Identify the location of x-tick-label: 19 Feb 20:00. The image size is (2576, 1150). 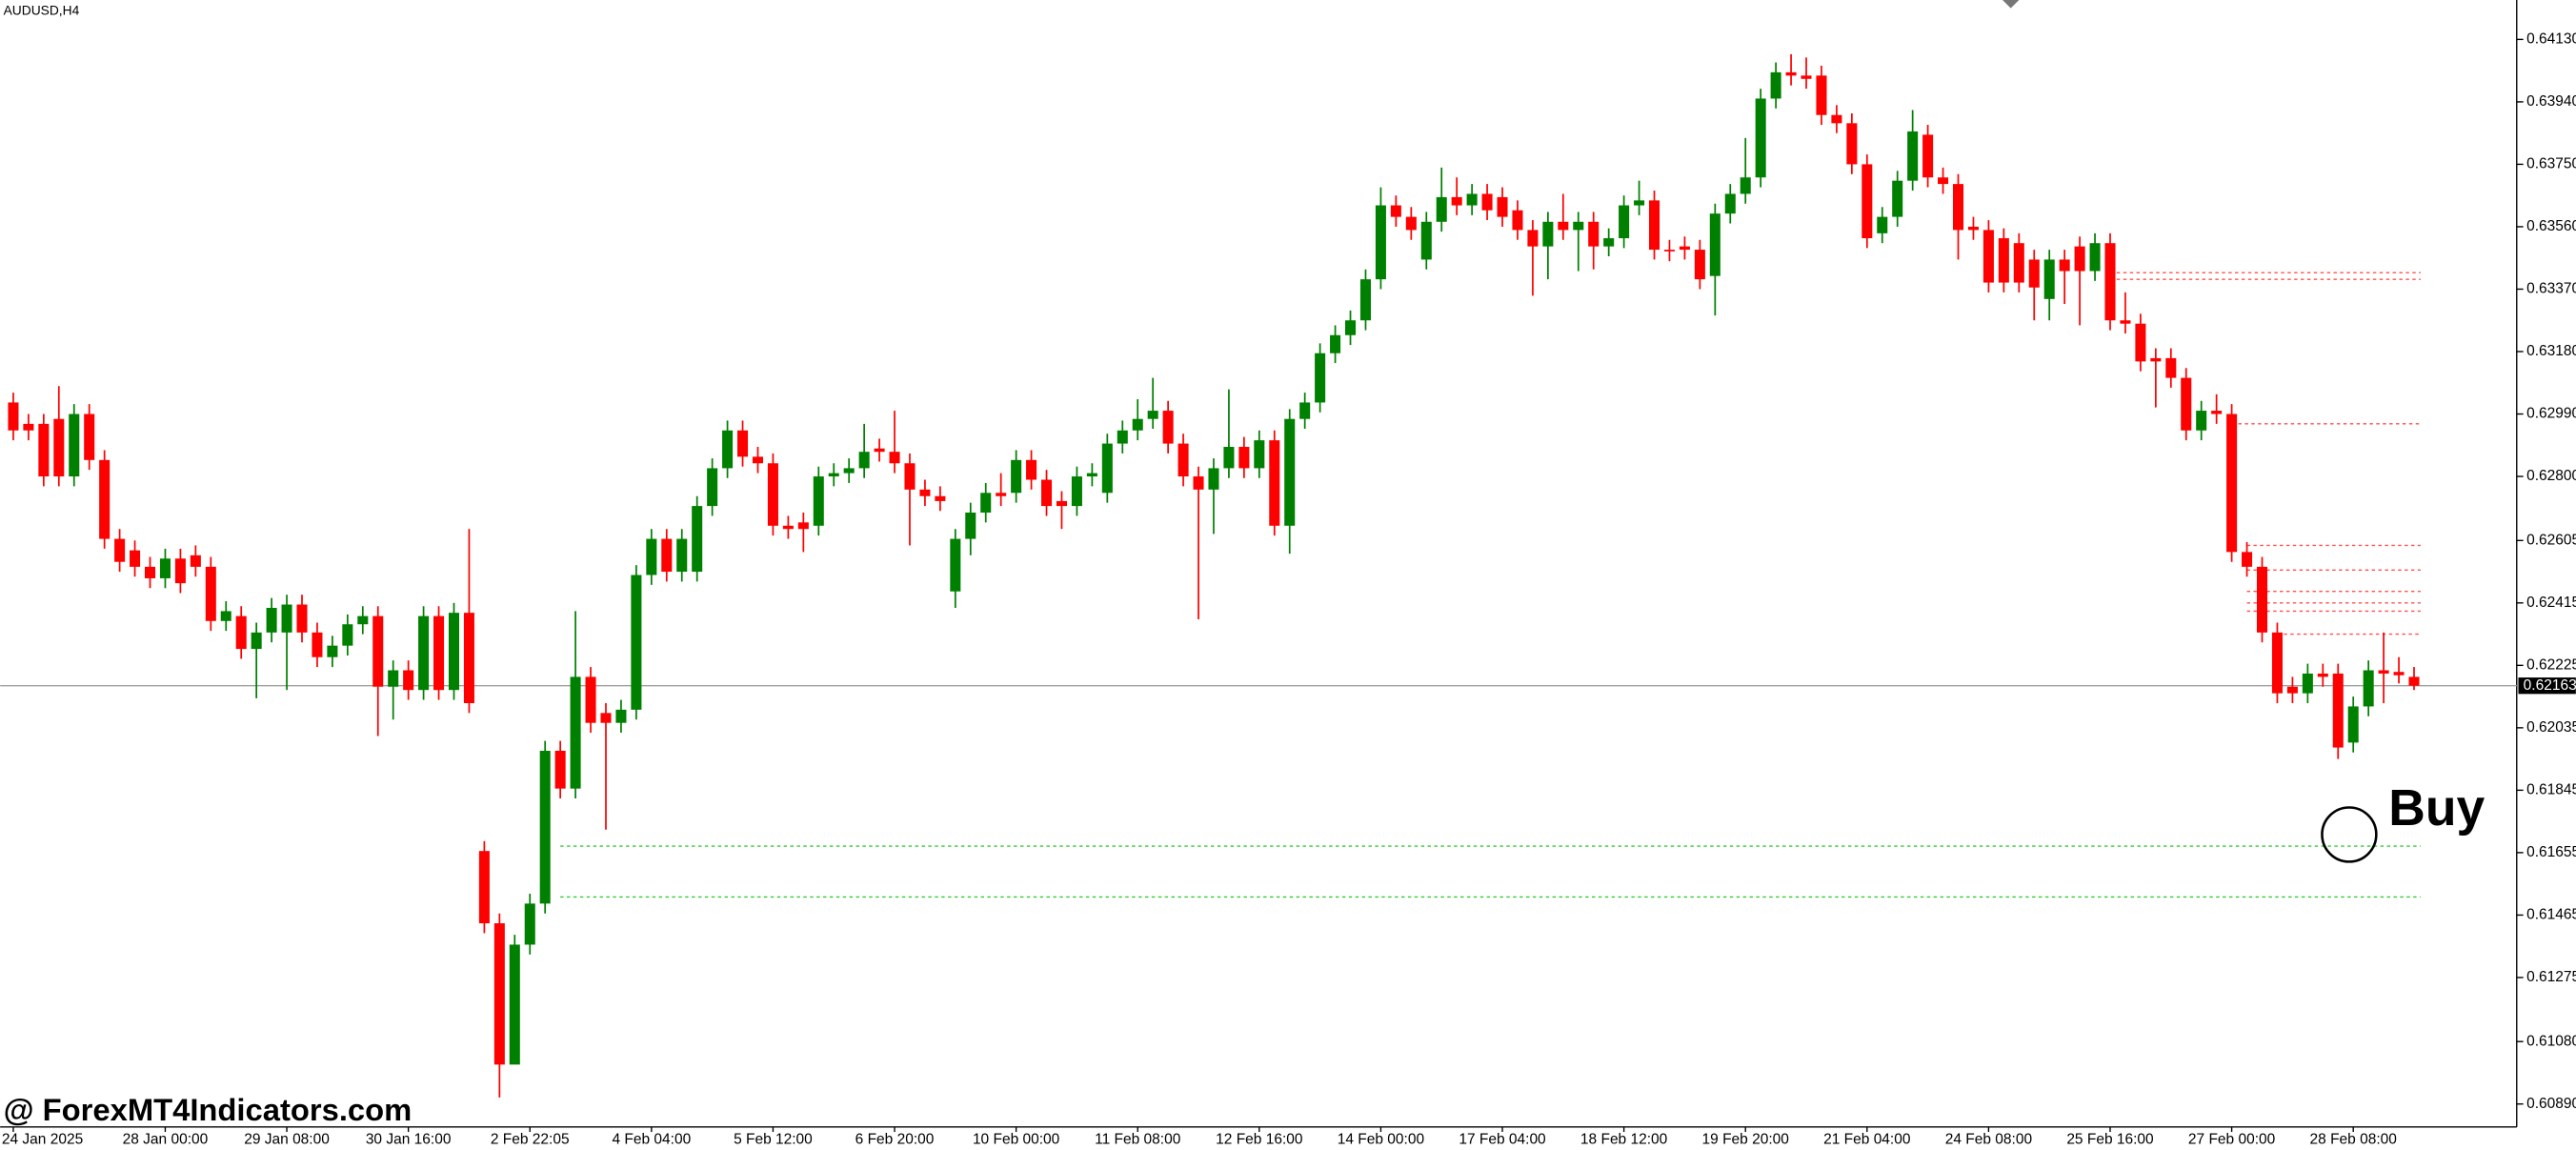
(1746, 1140).